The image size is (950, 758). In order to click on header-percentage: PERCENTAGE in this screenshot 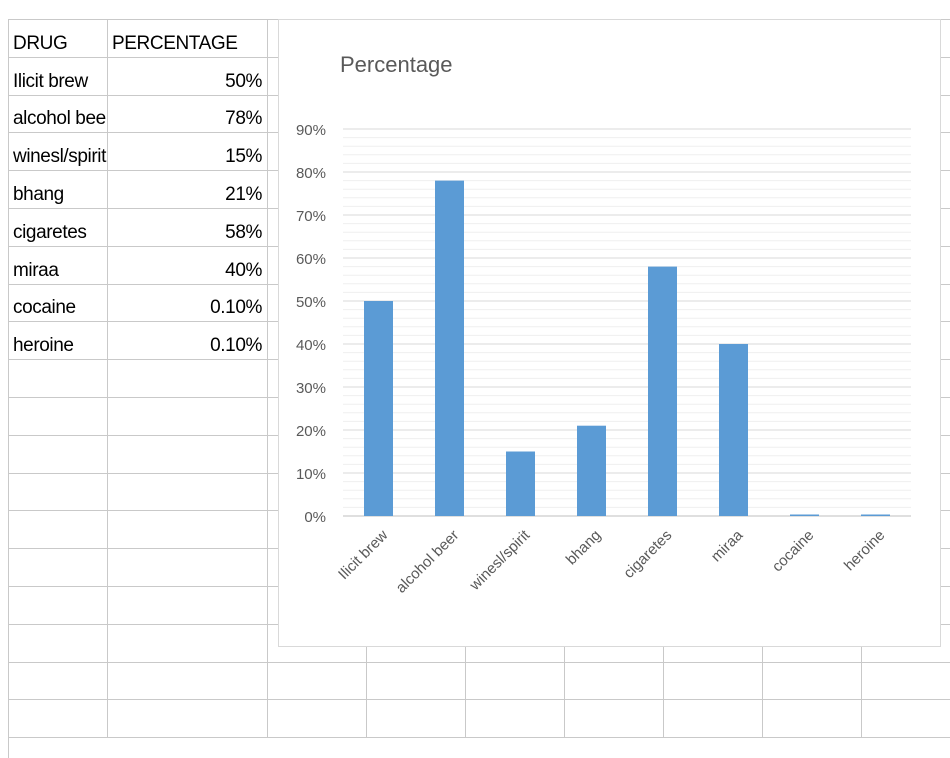, I will do `click(188, 39)`.